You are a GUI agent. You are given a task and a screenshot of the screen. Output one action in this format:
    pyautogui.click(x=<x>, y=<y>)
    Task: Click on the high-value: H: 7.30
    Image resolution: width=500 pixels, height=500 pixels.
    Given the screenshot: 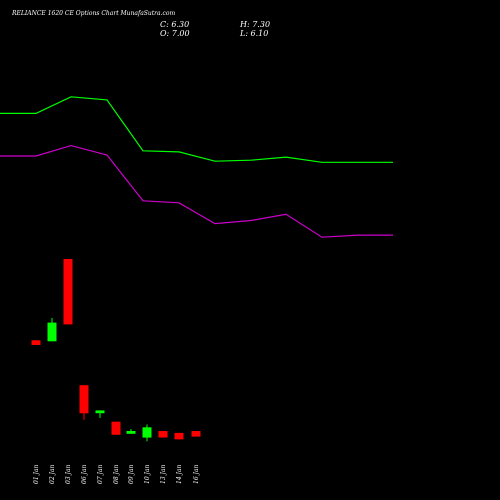 What is the action you would take?
    pyautogui.click(x=255, y=24)
    